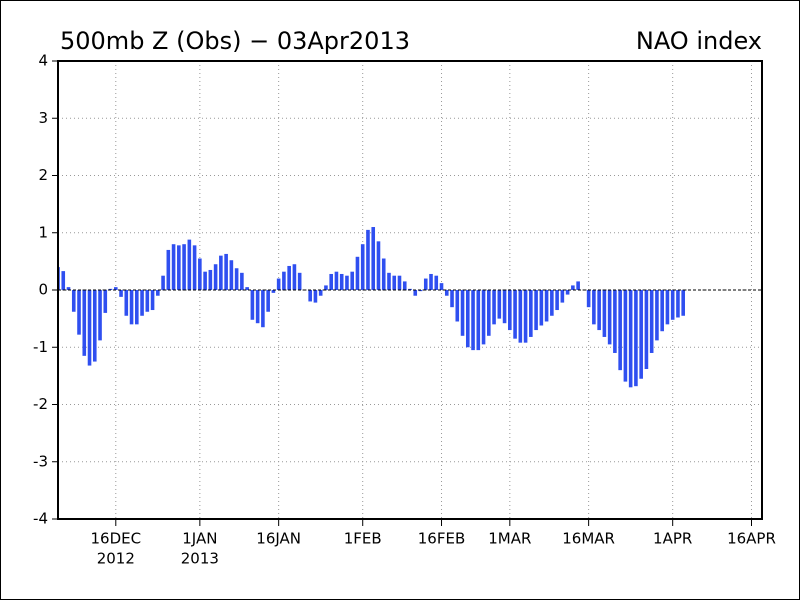 This screenshot has width=800, height=600. What do you see at coordinates (588, 539) in the screenshot?
I see `x-tick-label: 16MAR` at bounding box center [588, 539].